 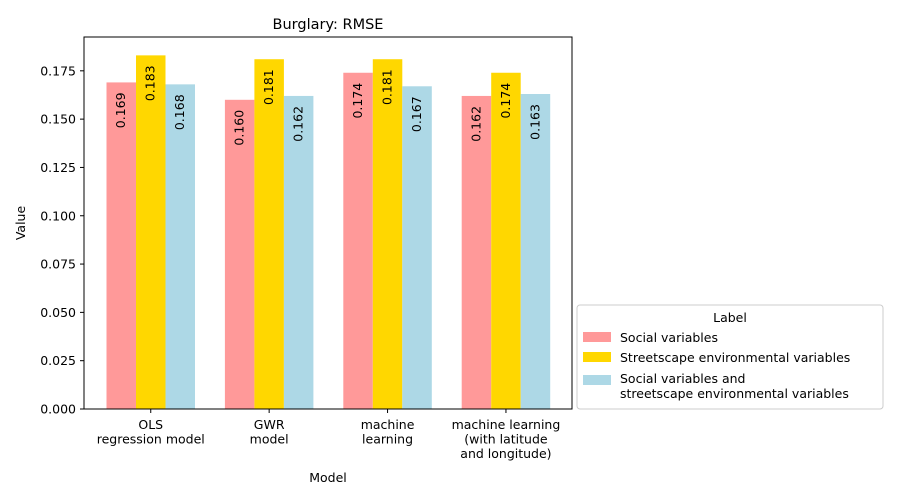 I want to click on y-tick-label: 0.025, so click(x=58, y=360).